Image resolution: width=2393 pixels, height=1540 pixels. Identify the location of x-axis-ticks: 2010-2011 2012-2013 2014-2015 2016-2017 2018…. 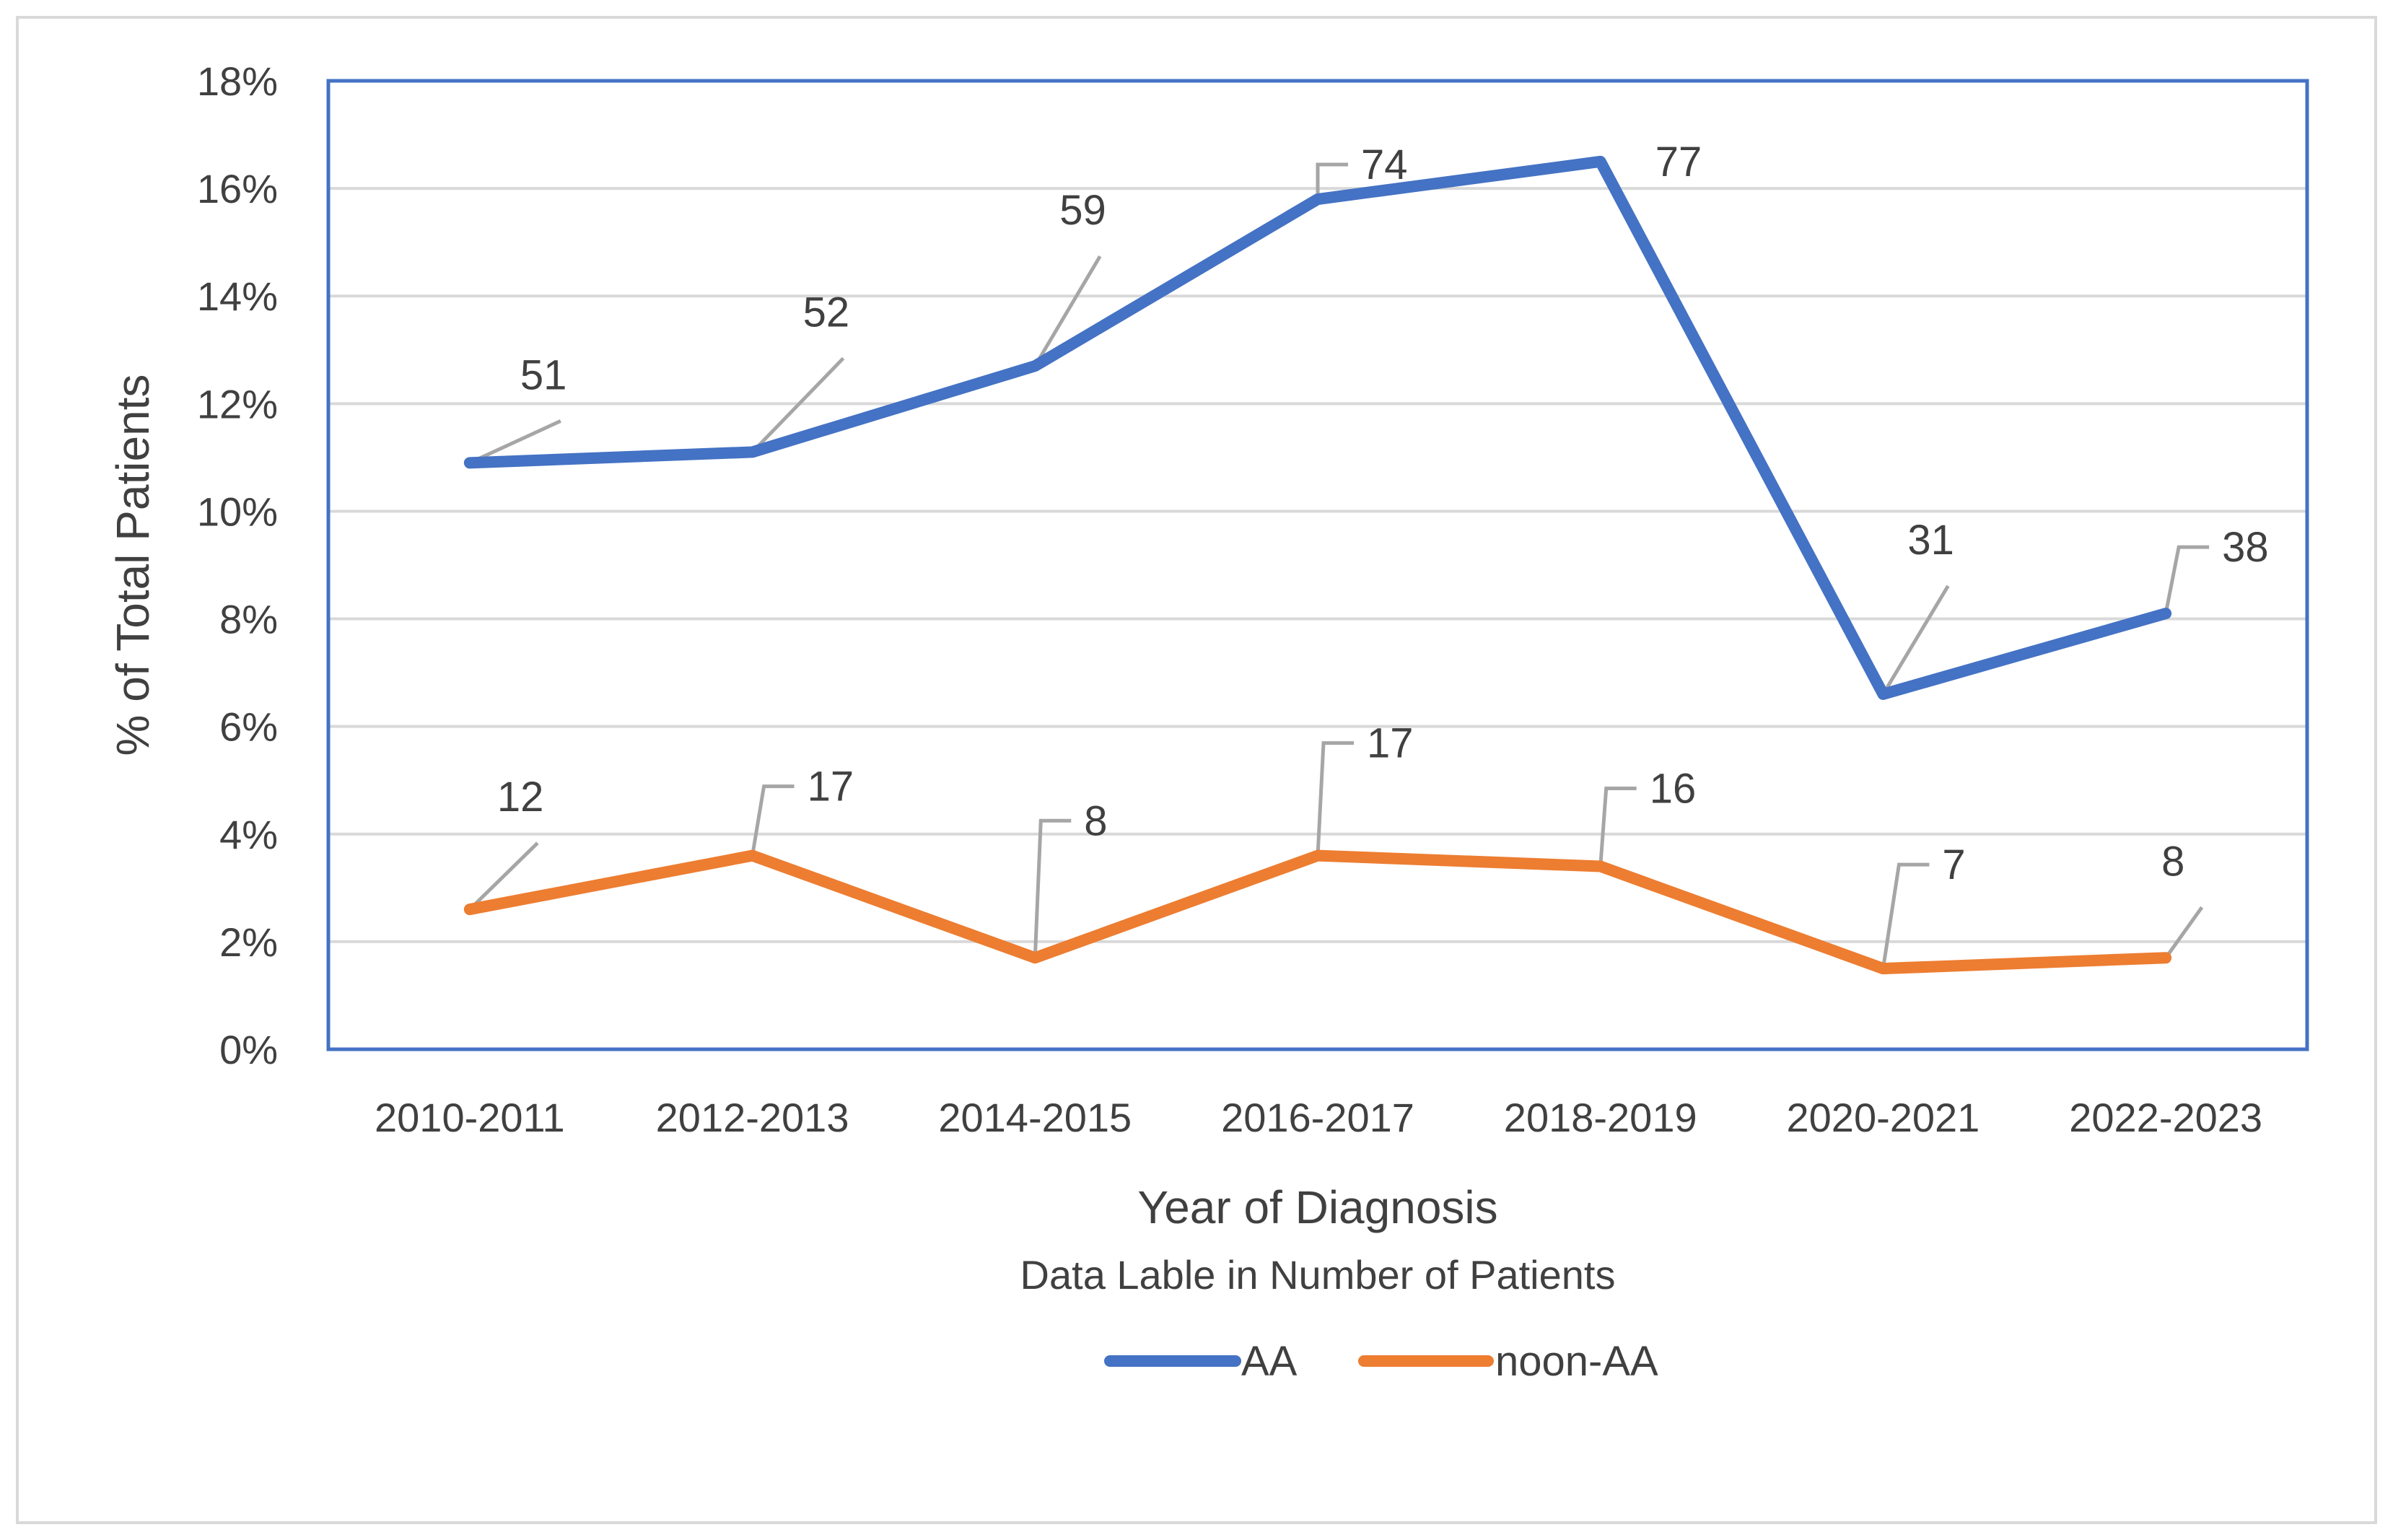
(1318, 1117).